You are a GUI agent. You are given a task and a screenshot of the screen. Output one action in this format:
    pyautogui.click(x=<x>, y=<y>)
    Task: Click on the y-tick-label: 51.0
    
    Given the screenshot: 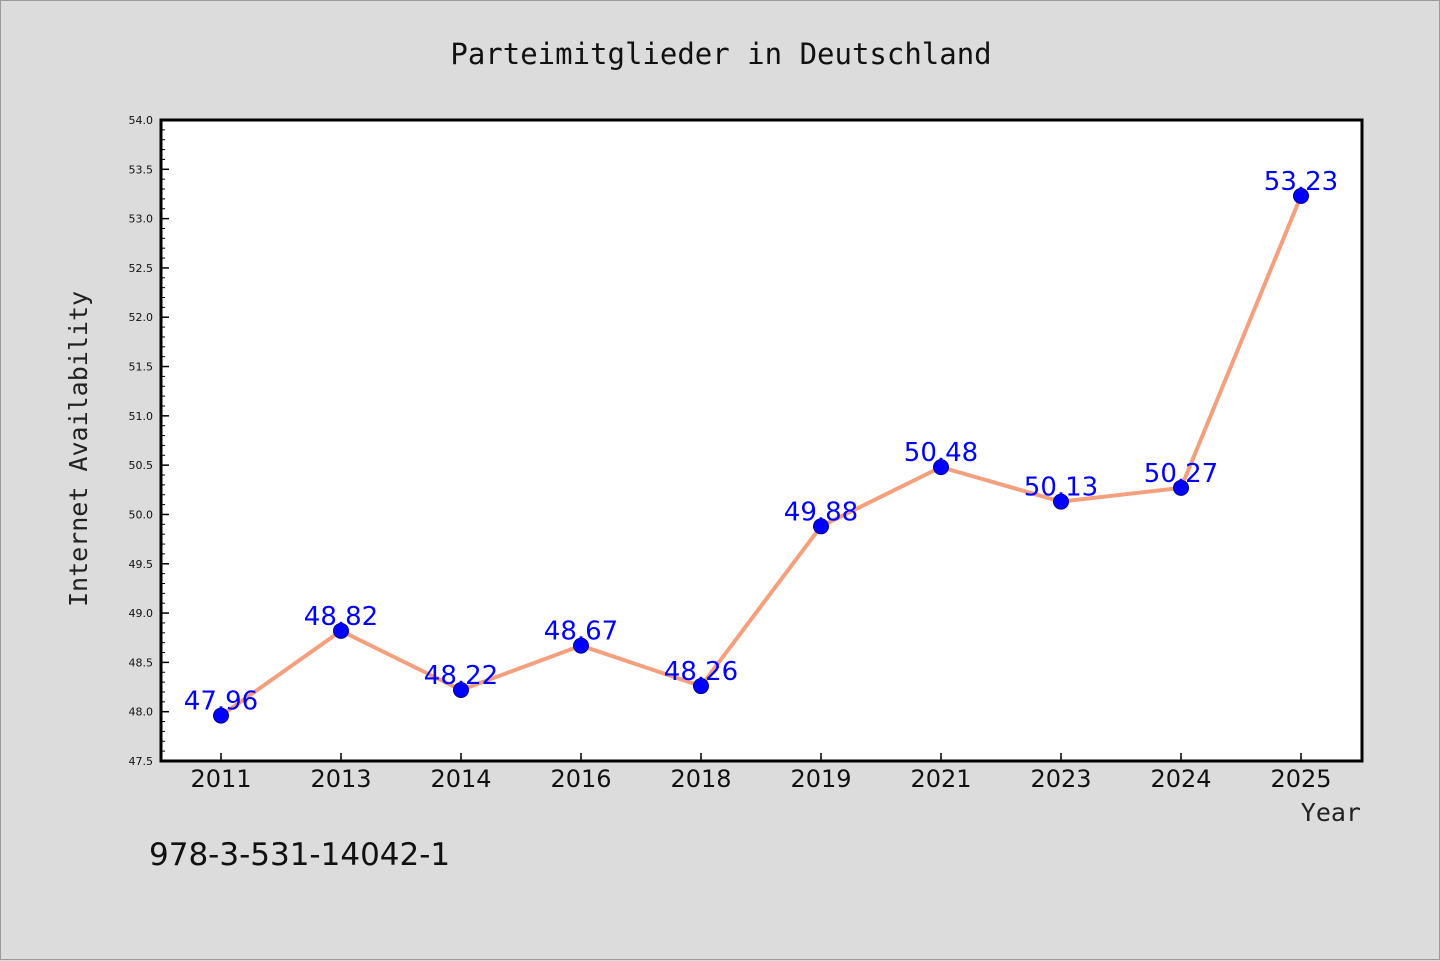 What is the action you would take?
    pyautogui.click(x=141, y=416)
    